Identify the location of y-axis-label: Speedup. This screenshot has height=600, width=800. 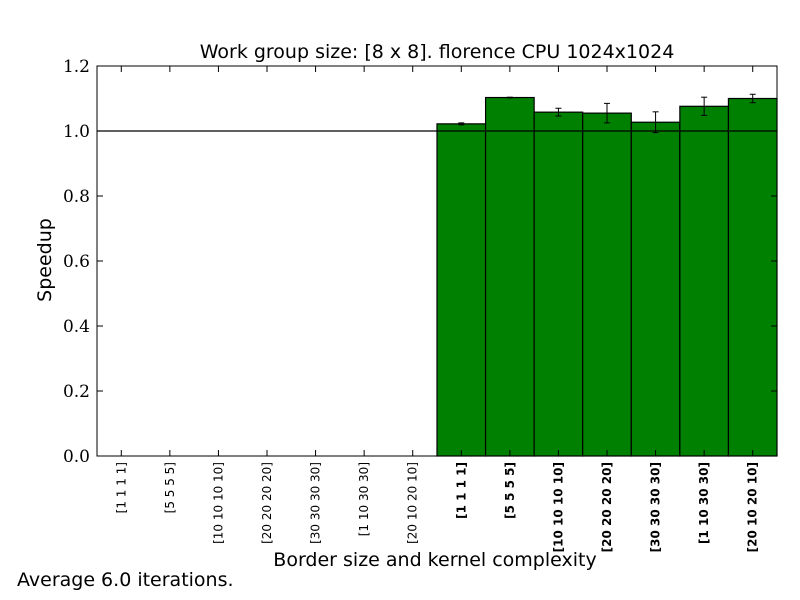
(45, 260).